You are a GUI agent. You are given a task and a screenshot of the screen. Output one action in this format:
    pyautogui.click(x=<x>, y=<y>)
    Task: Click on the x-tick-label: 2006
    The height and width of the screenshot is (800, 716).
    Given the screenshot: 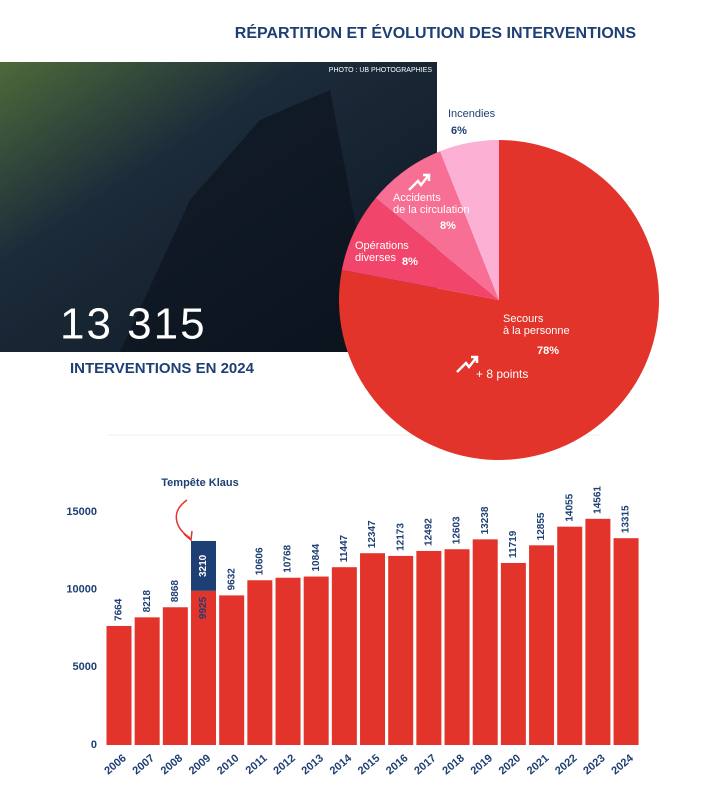 What is the action you would take?
    pyautogui.click(x=115, y=764)
    